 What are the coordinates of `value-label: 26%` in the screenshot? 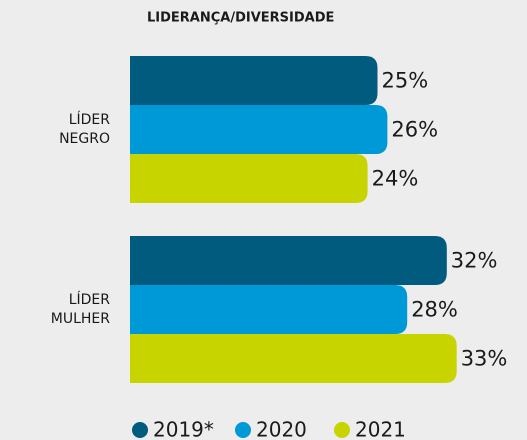 It's located at (414, 130).